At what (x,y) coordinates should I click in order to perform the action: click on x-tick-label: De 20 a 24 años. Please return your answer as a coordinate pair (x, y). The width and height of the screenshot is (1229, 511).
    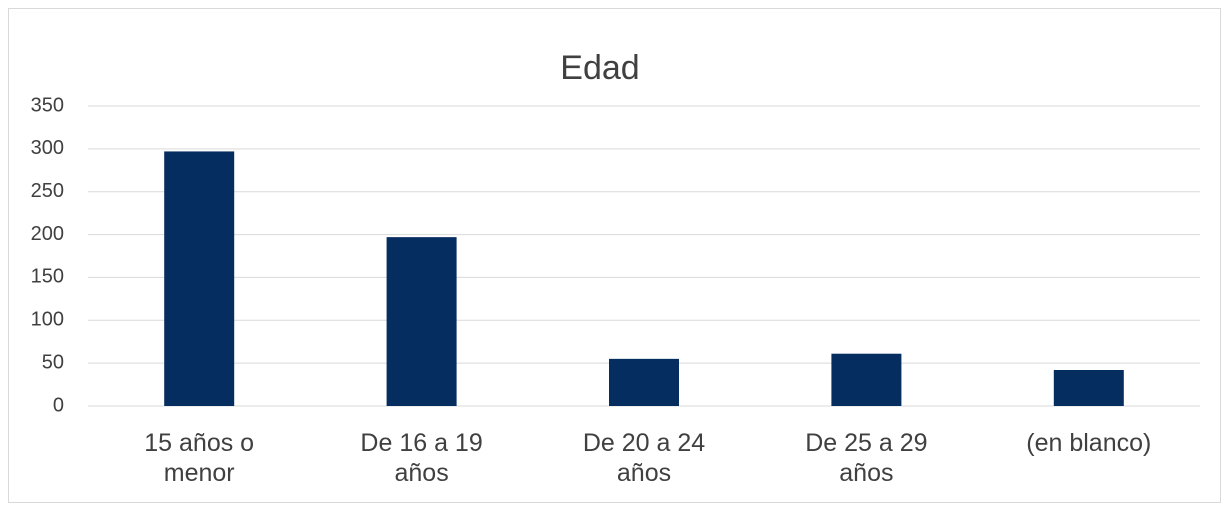
    Looking at the image, I should click on (644, 458).